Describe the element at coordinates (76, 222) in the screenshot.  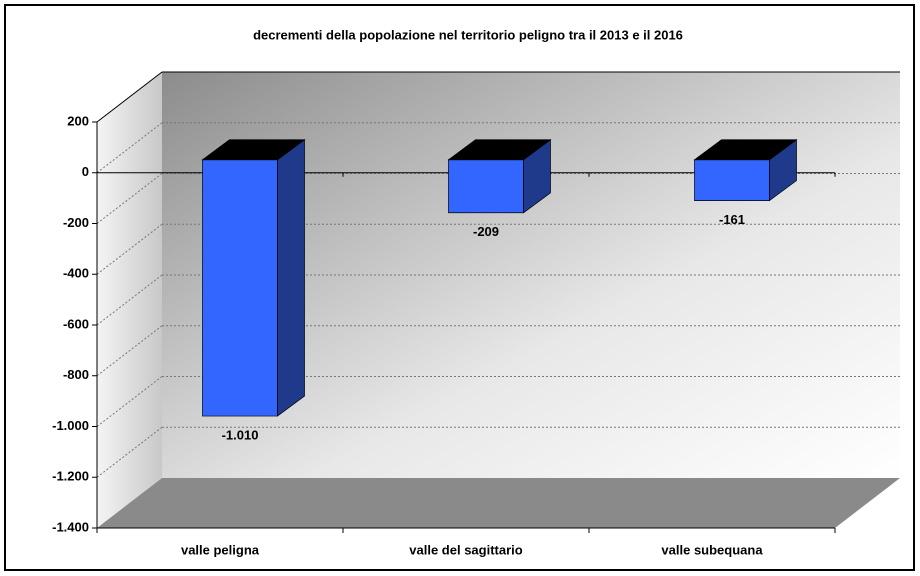
I see `y-tick-label: -200` at that location.